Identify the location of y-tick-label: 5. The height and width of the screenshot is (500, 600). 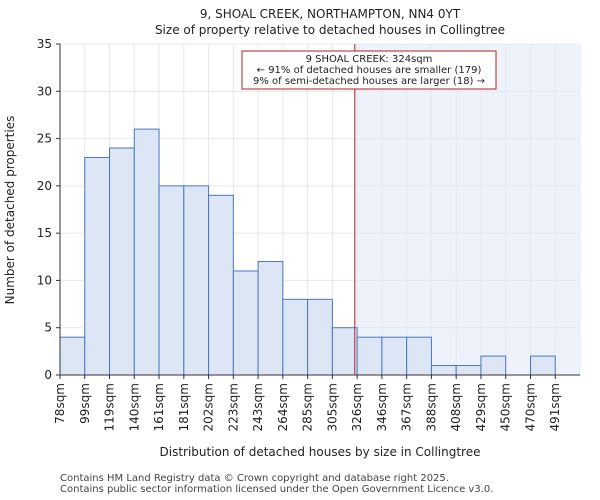
(48, 328).